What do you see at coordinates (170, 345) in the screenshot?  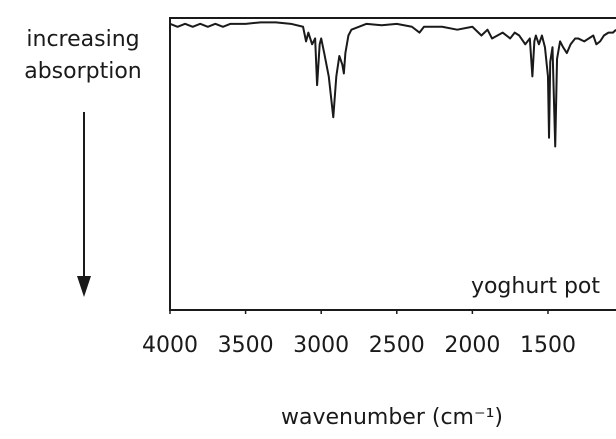 I see `x-tick-label: 4000` at bounding box center [170, 345].